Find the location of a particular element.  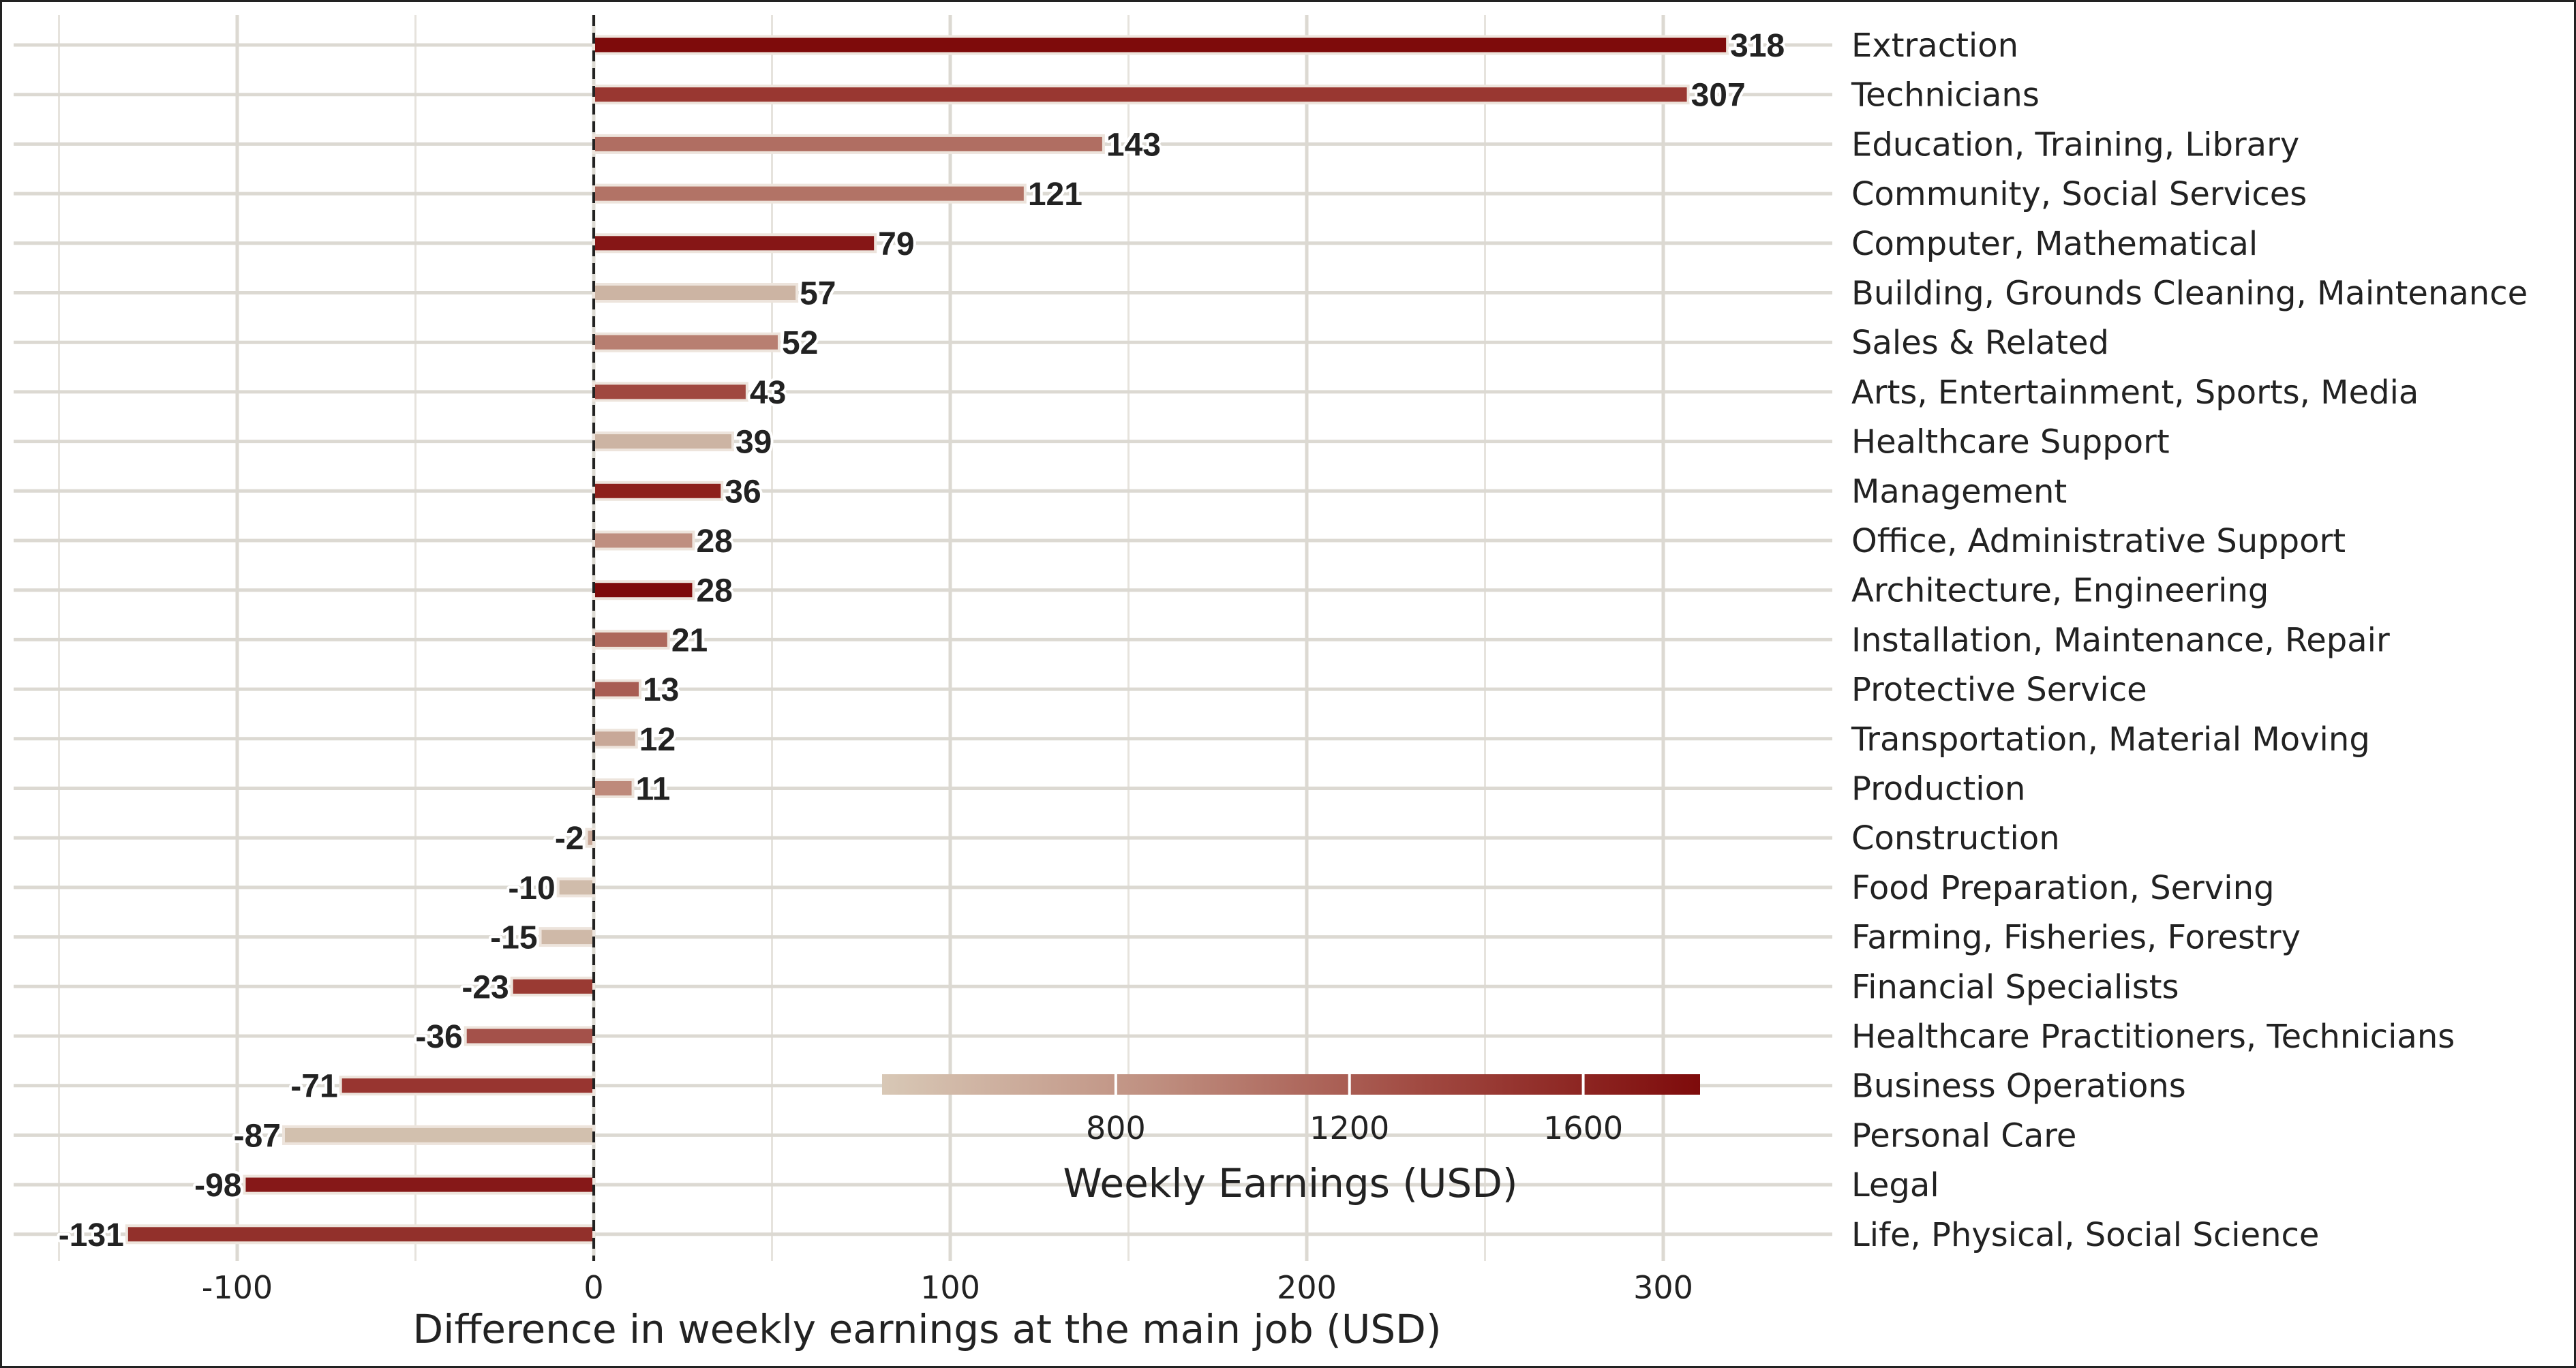

x-axis-tick-labels: -100 0 100 200 300 is located at coordinates (947, 1287).